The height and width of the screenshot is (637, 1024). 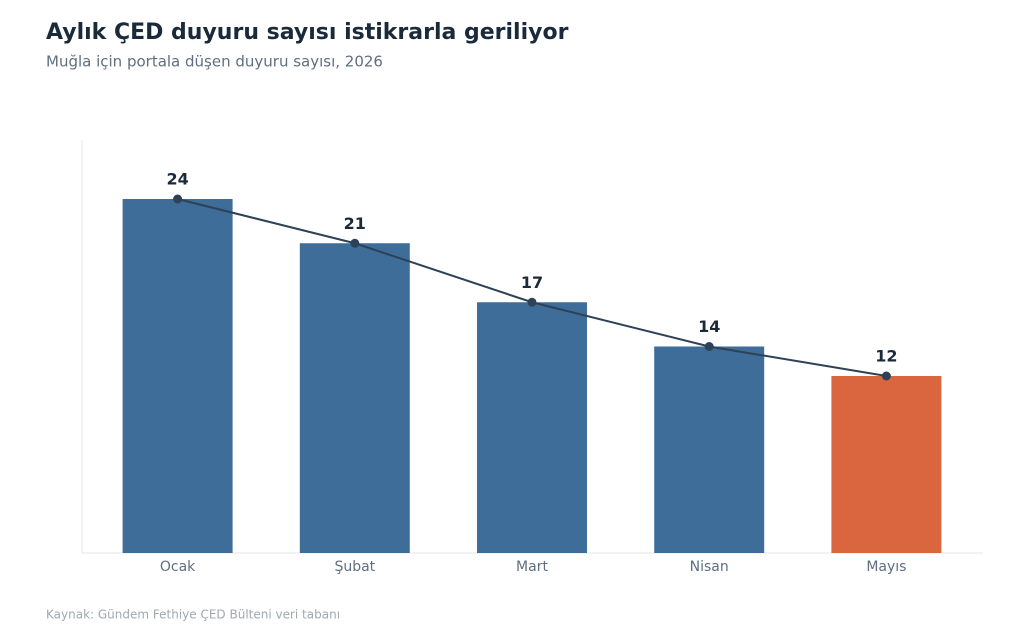 What do you see at coordinates (709, 326) in the screenshot?
I see `value-label: 14` at bounding box center [709, 326].